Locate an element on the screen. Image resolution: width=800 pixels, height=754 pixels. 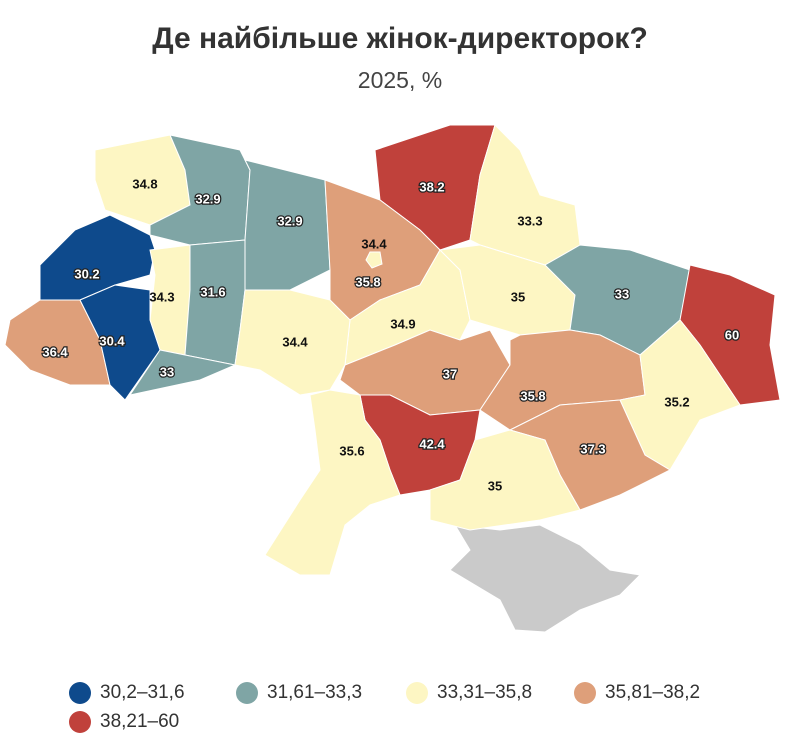
region-label: 42.4 is located at coordinates (432, 443).